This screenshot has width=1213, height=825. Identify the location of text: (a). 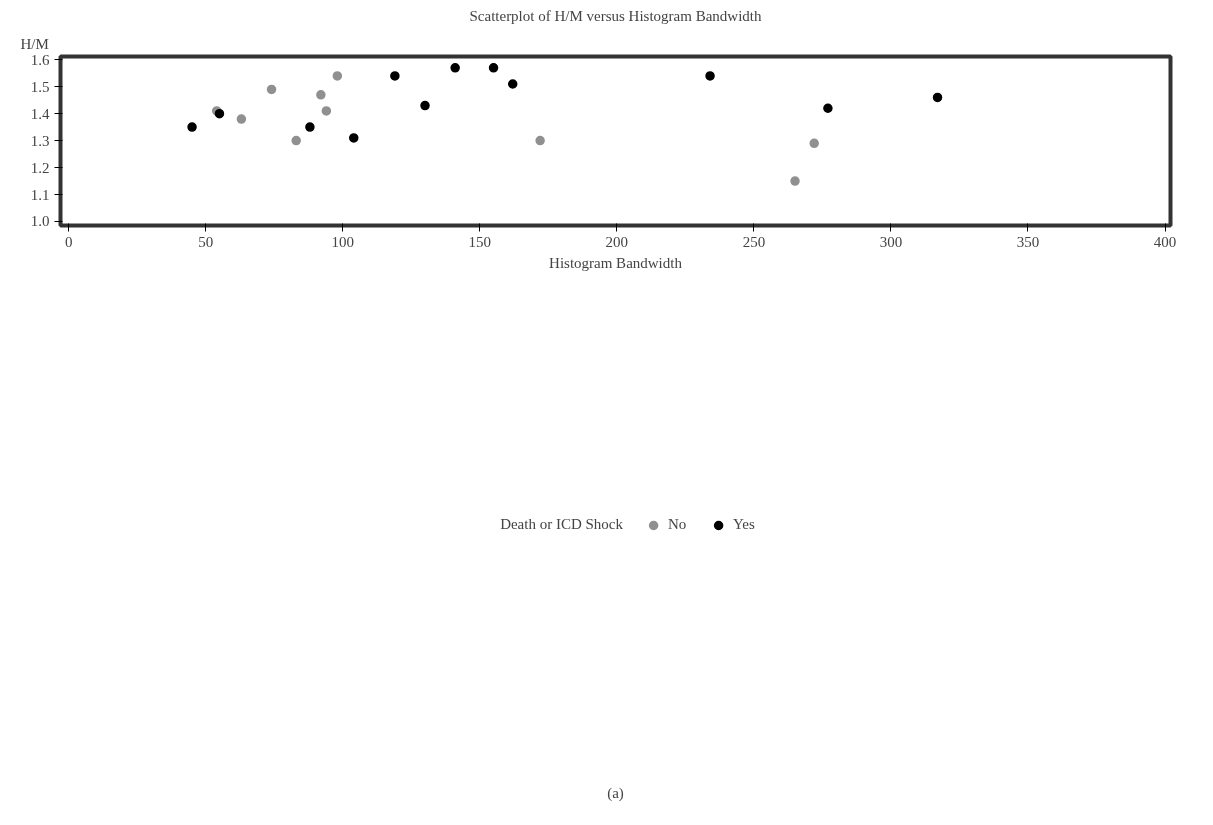
(615, 793).